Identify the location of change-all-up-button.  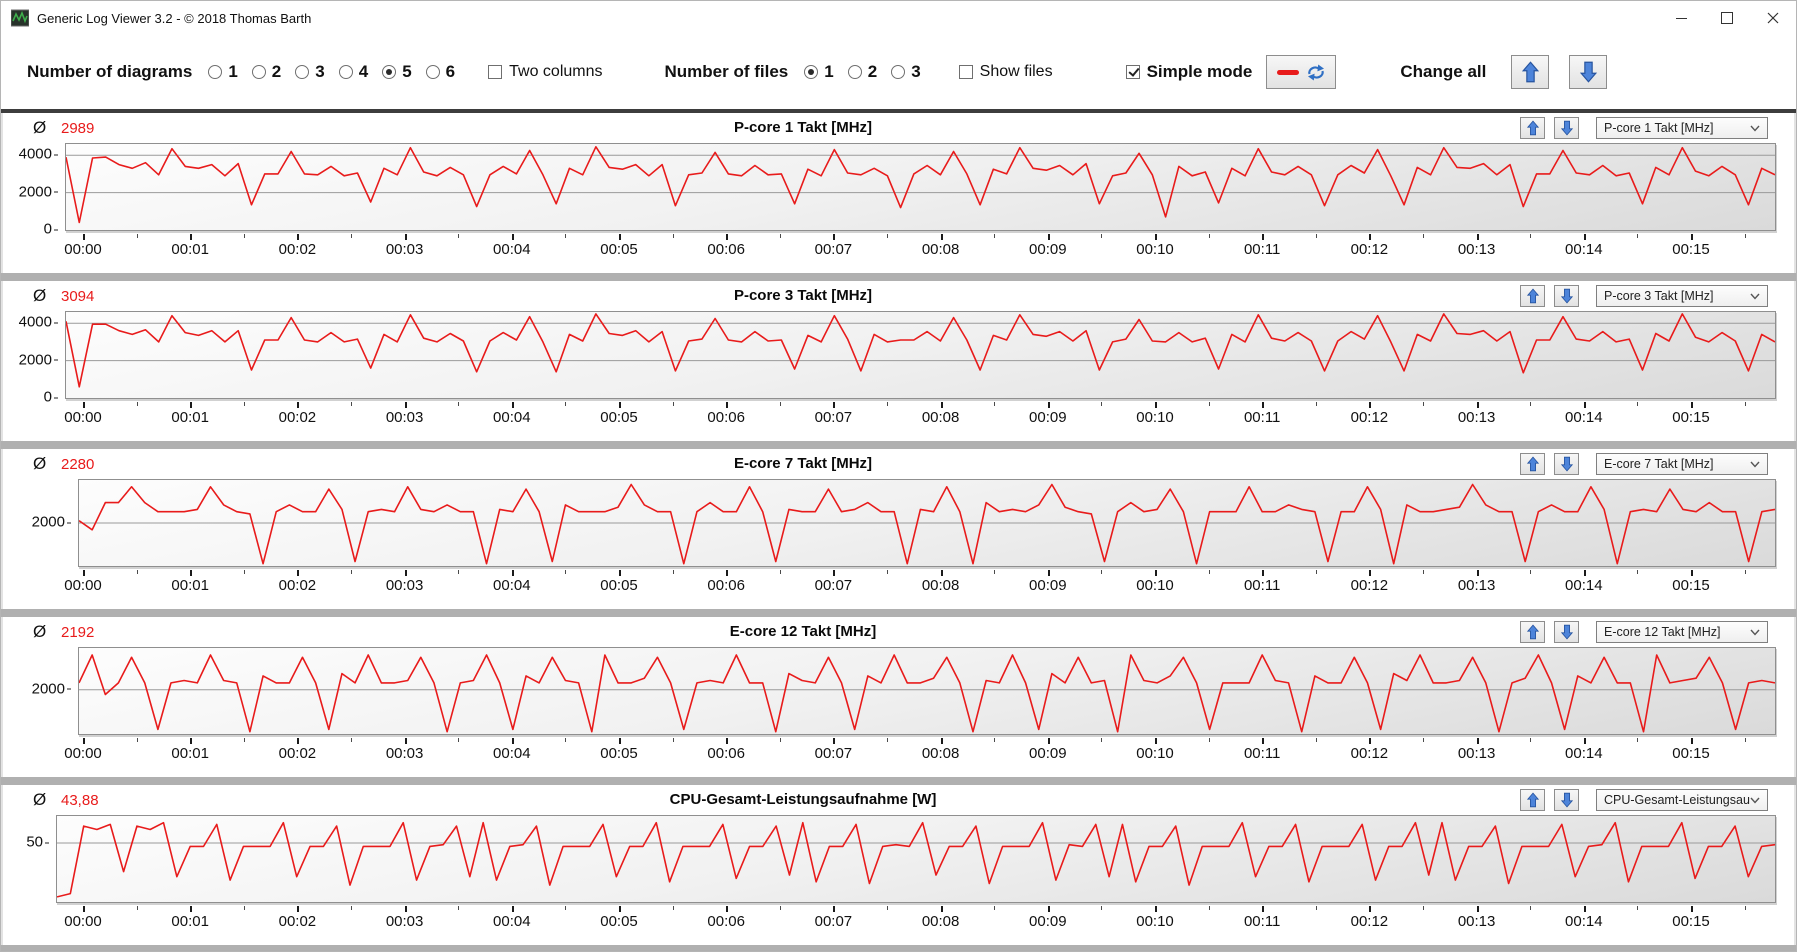
(1530, 72).